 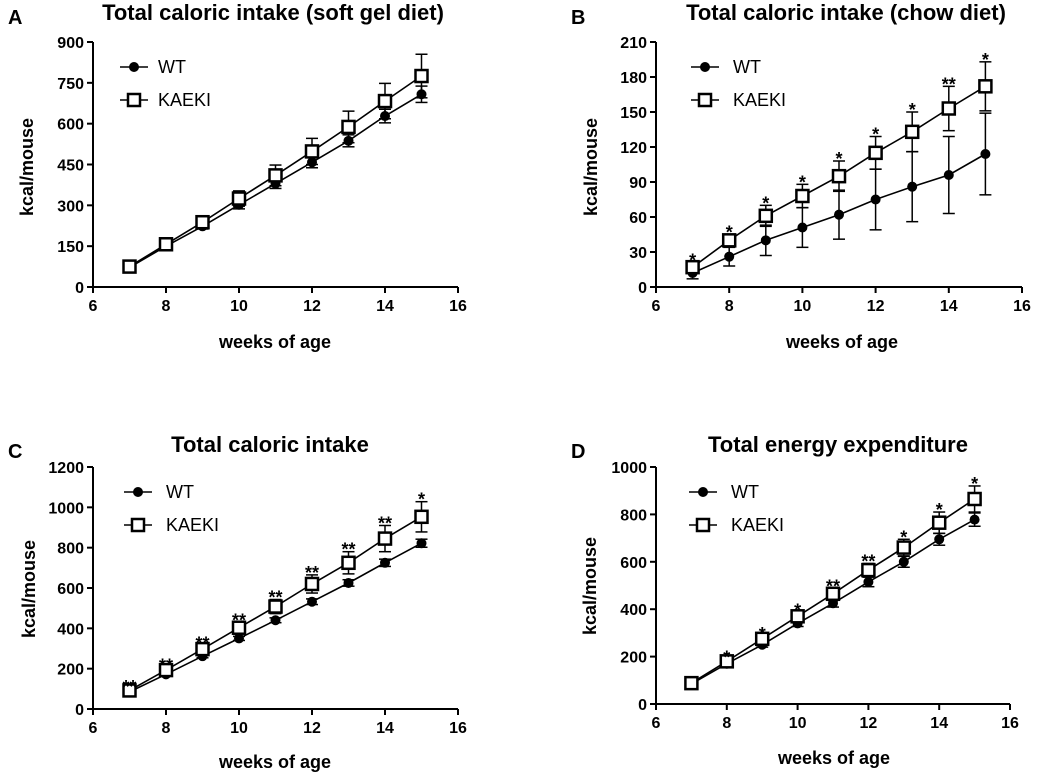 What do you see at coordinates (270, 444) in the screenshot?
I see `chart-title: Total caloric intake` at bounding box center [270, 444].